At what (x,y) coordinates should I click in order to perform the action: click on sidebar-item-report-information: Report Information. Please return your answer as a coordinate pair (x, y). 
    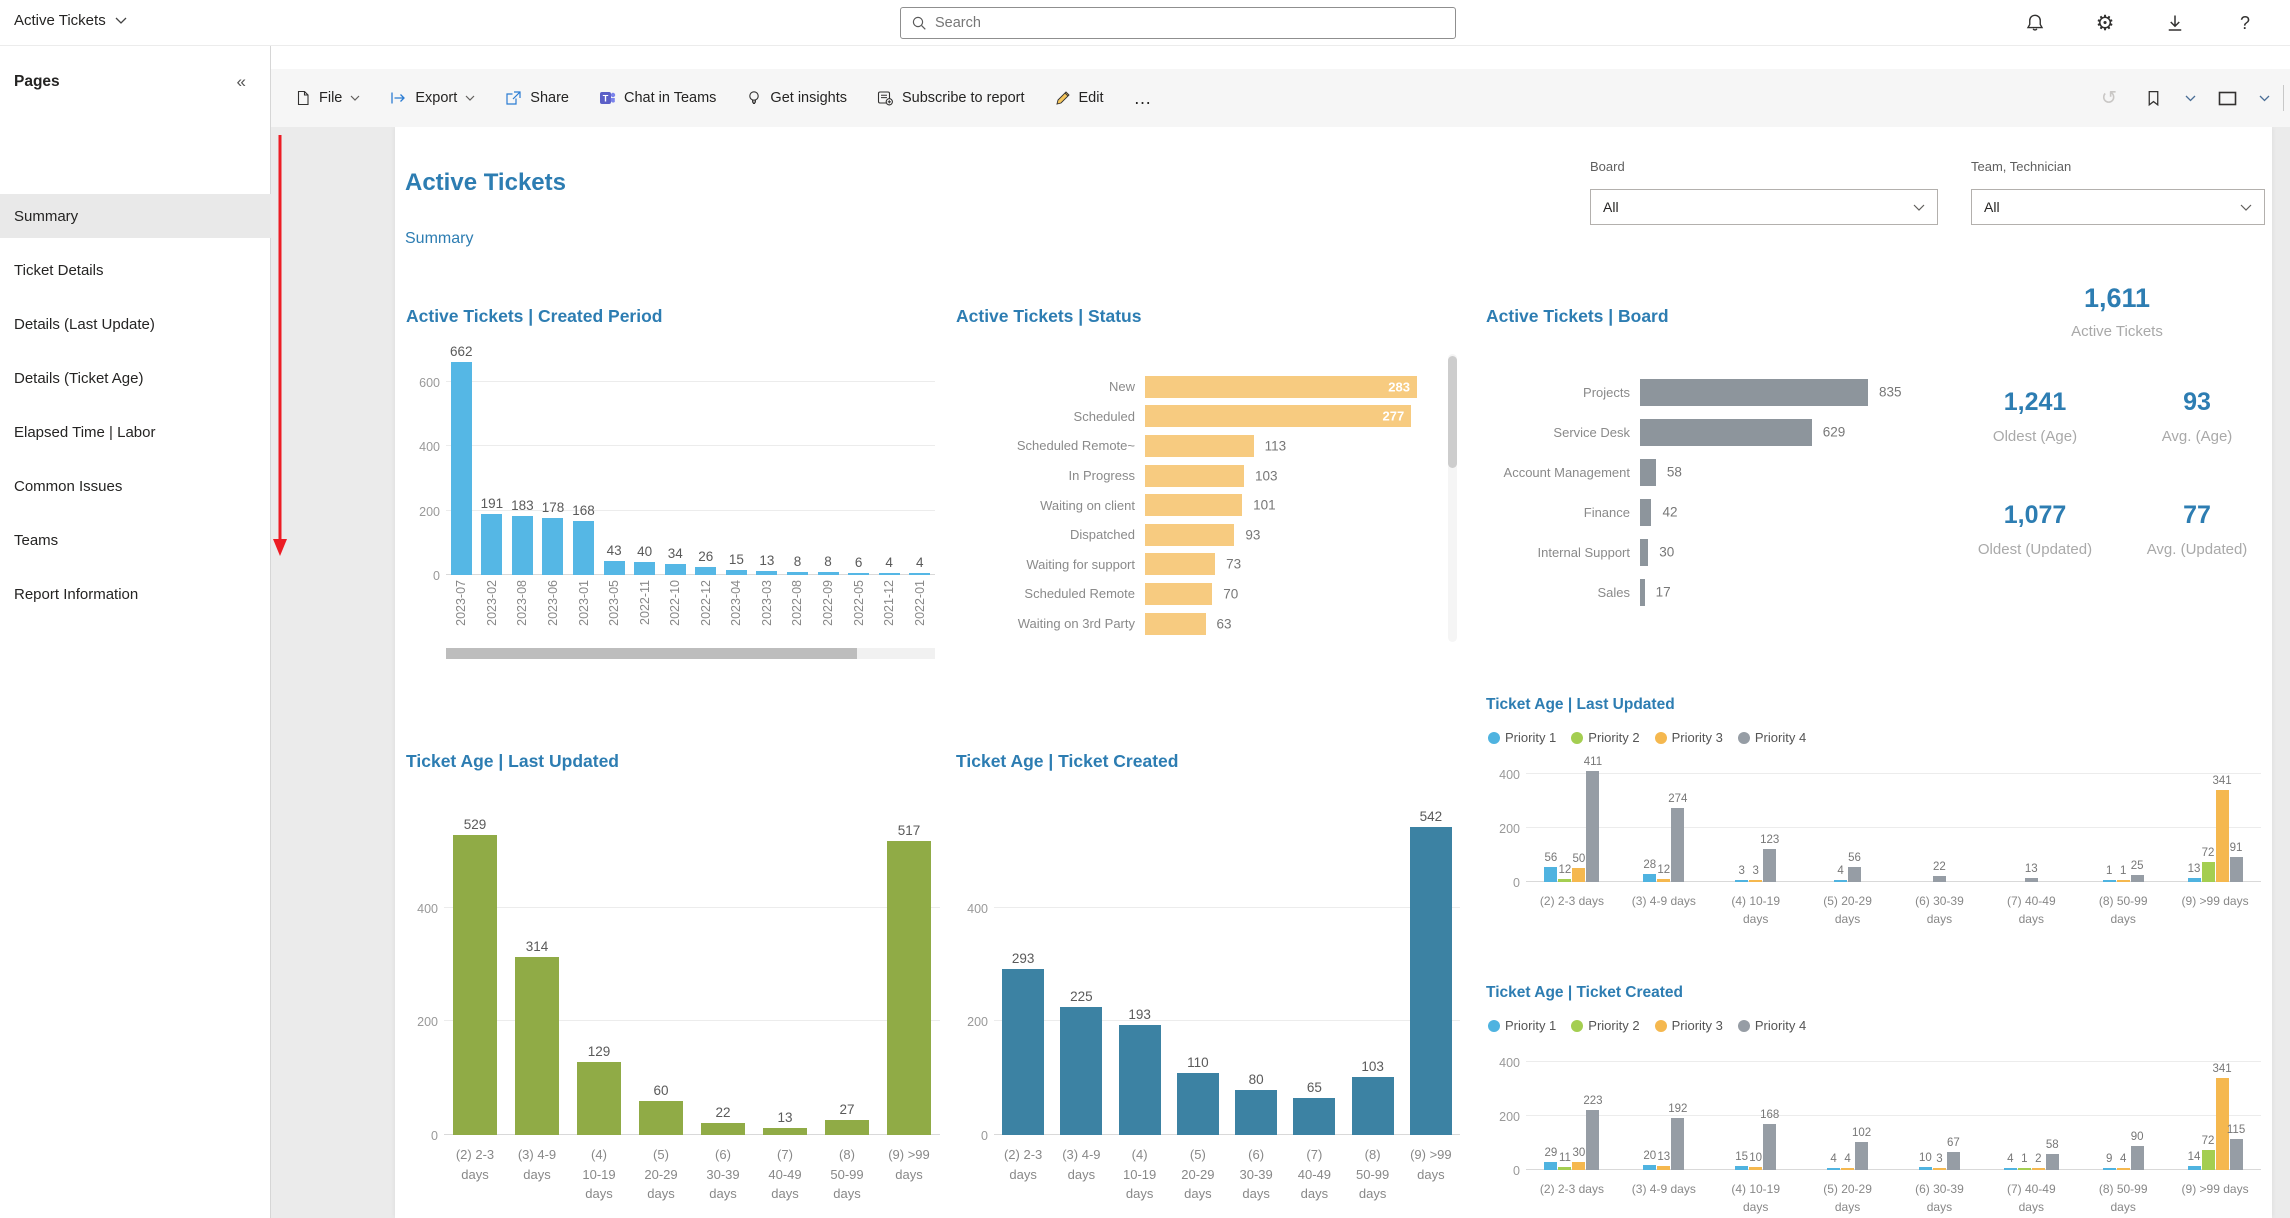
    Looking at the image, I should click on (76, 594).